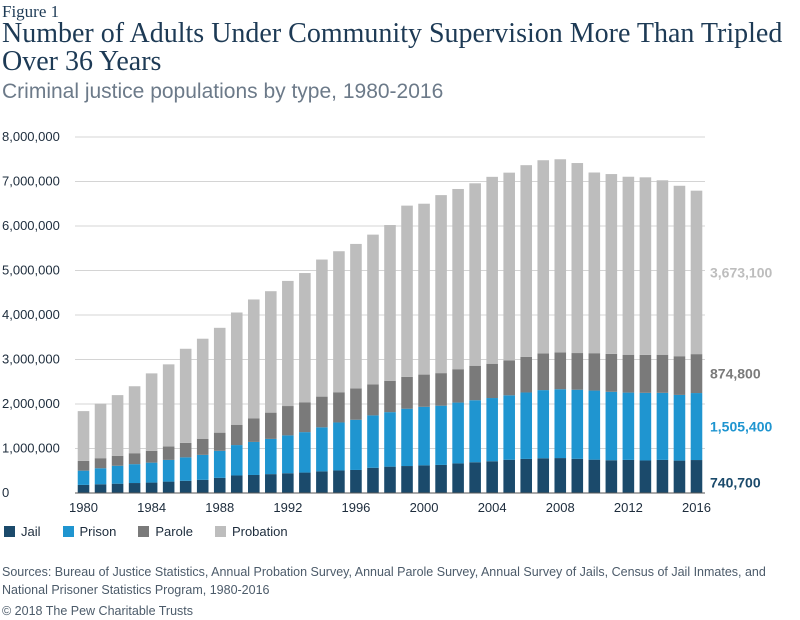 This screenshot has width=800, height=620. I want to click on bar-prison-1999, so click(407, 437).